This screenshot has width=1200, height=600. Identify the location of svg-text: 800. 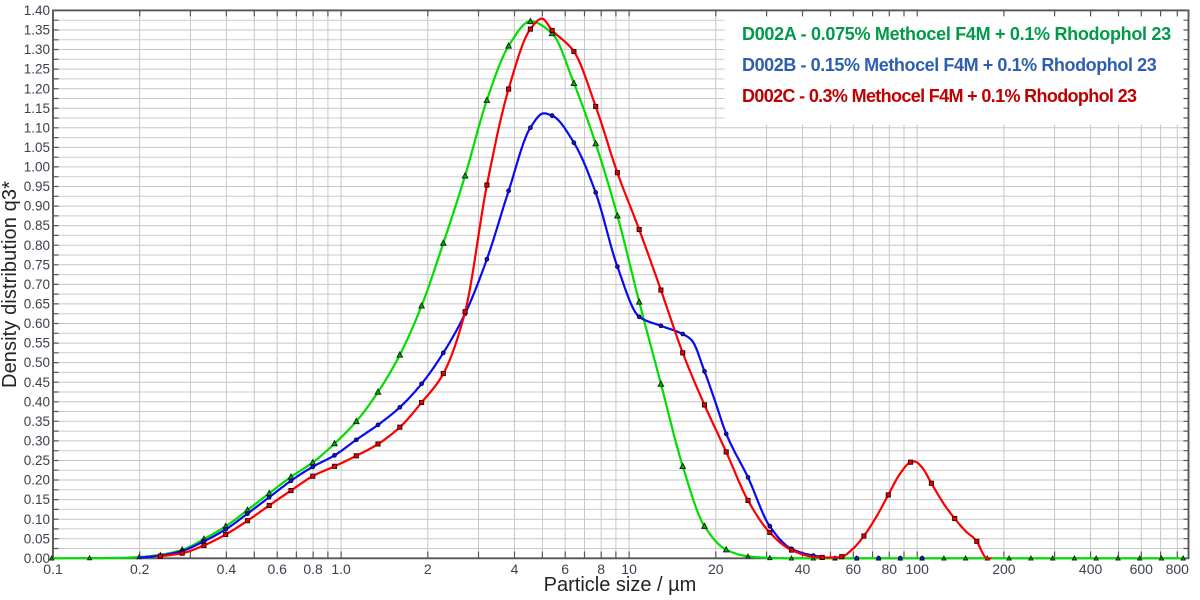
(1178, 569).